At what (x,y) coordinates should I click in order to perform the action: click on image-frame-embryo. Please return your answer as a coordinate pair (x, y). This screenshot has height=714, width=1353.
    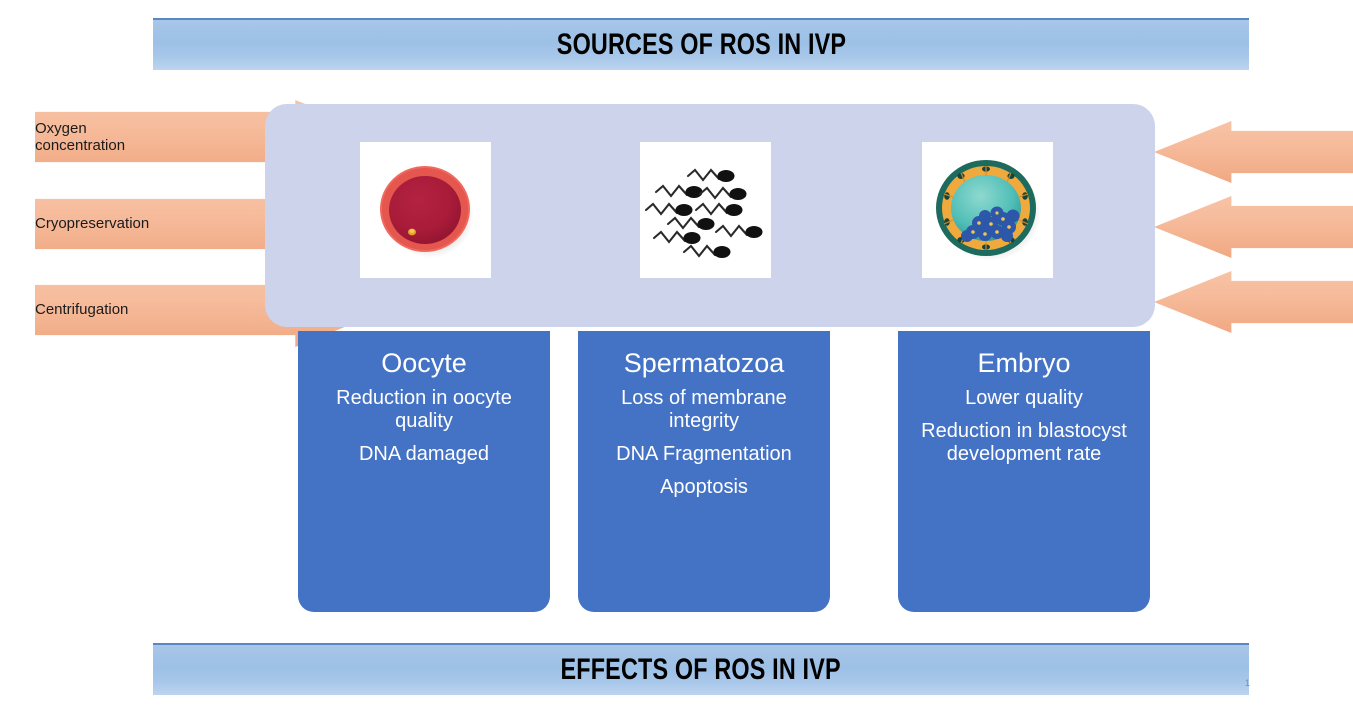
    Looking at the image, I should click on (987, 210).